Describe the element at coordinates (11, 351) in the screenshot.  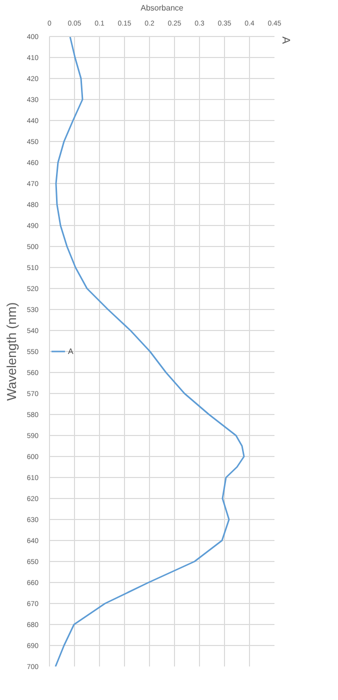
I see `y-axis-title: Wavelength (nm)` at that location.